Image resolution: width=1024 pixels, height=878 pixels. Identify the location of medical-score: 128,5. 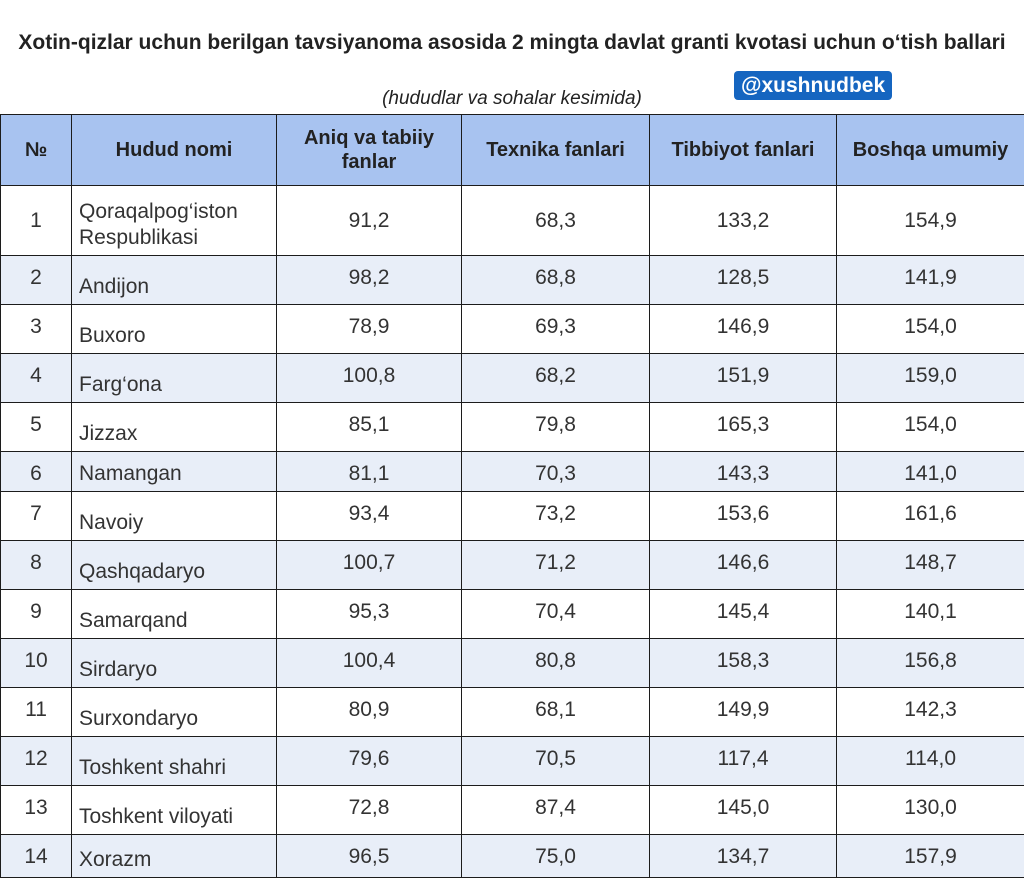
(743, 280).